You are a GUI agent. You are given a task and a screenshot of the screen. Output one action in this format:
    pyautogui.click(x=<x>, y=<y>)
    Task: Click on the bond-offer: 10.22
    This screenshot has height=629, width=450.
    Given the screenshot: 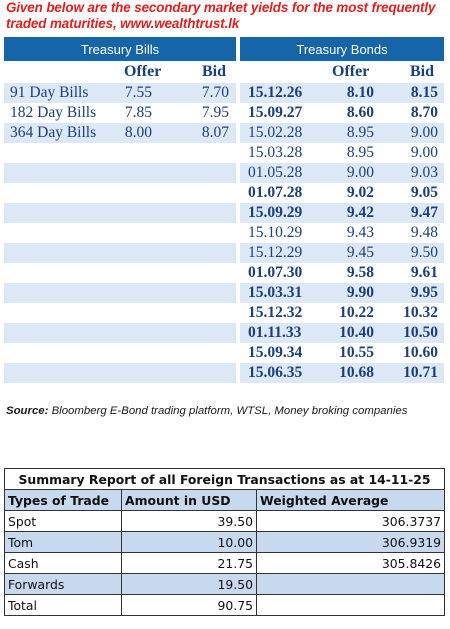 What is the action you would take?
    pyautogui.click(x=356, y=312)
    